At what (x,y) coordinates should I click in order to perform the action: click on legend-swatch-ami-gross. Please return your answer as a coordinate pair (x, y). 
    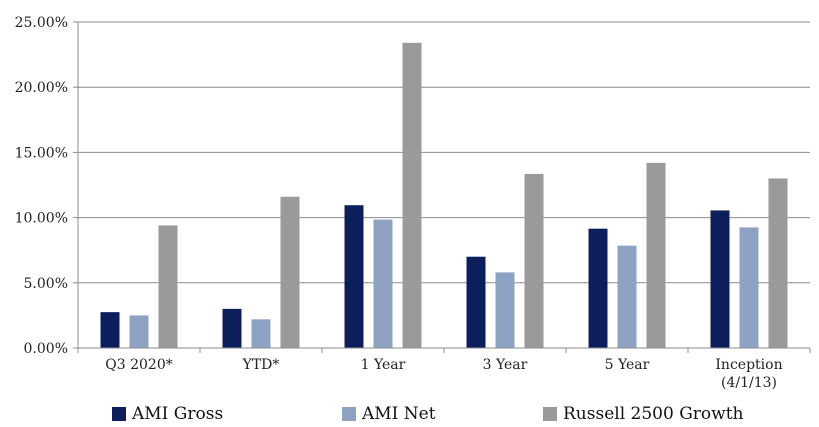
    Looking at the image, I should click on (119, 414).